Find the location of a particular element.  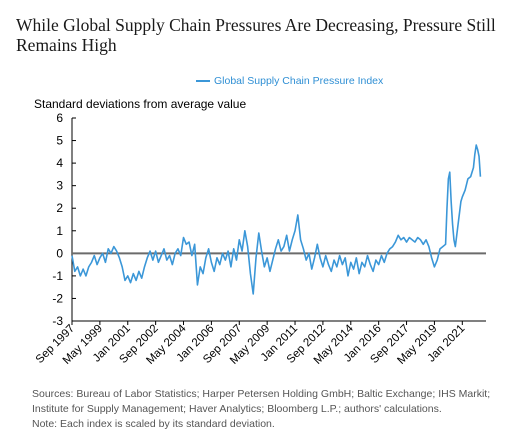

y-tick-label: 6 is located at coordinates (59, 118).